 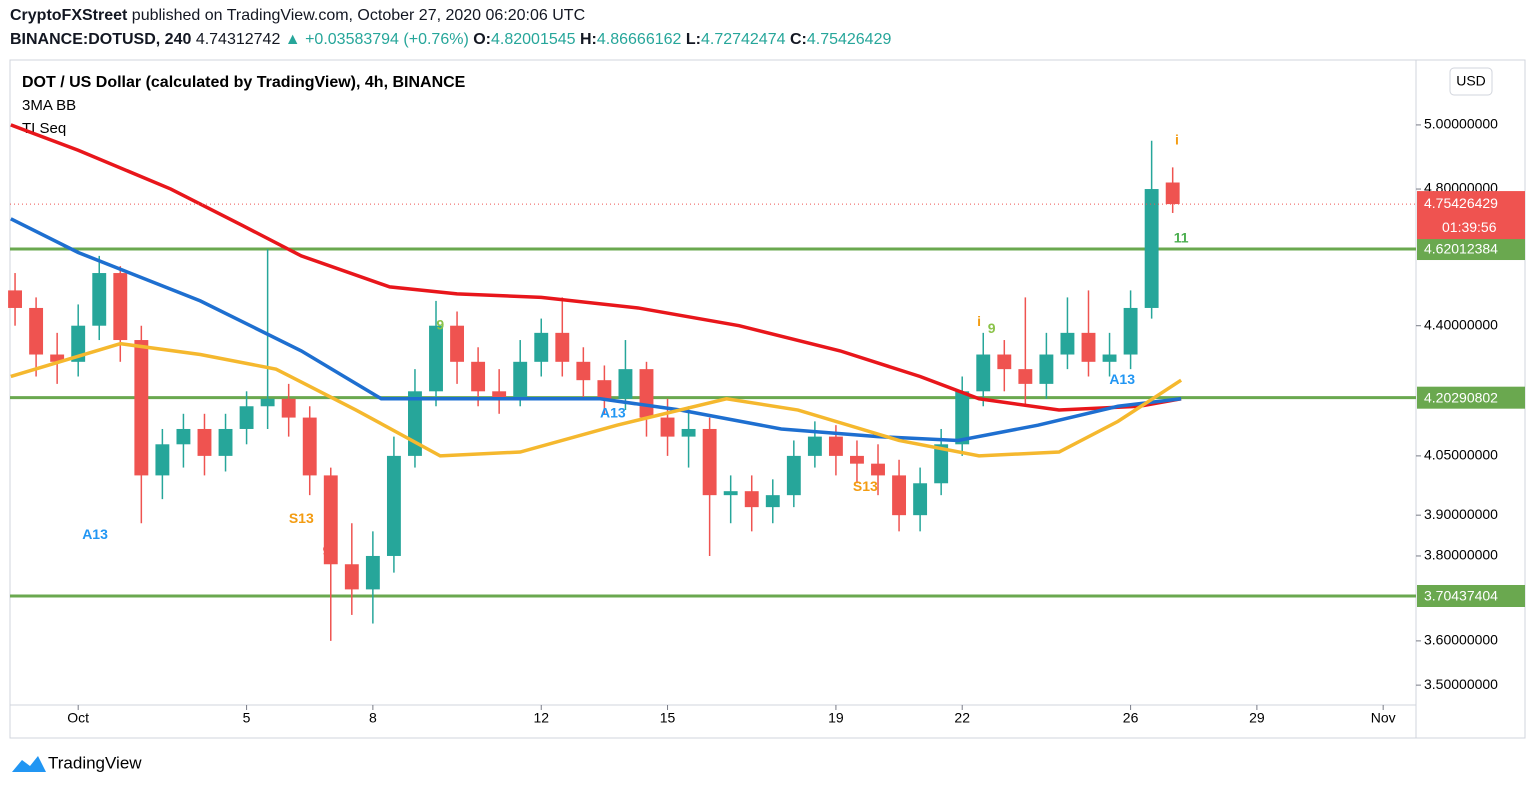 What do you see at coordinates (1461, 455) in the screenshot?
I see `y-tick-label: 4.05000000` at bounding box center [1461, 455].